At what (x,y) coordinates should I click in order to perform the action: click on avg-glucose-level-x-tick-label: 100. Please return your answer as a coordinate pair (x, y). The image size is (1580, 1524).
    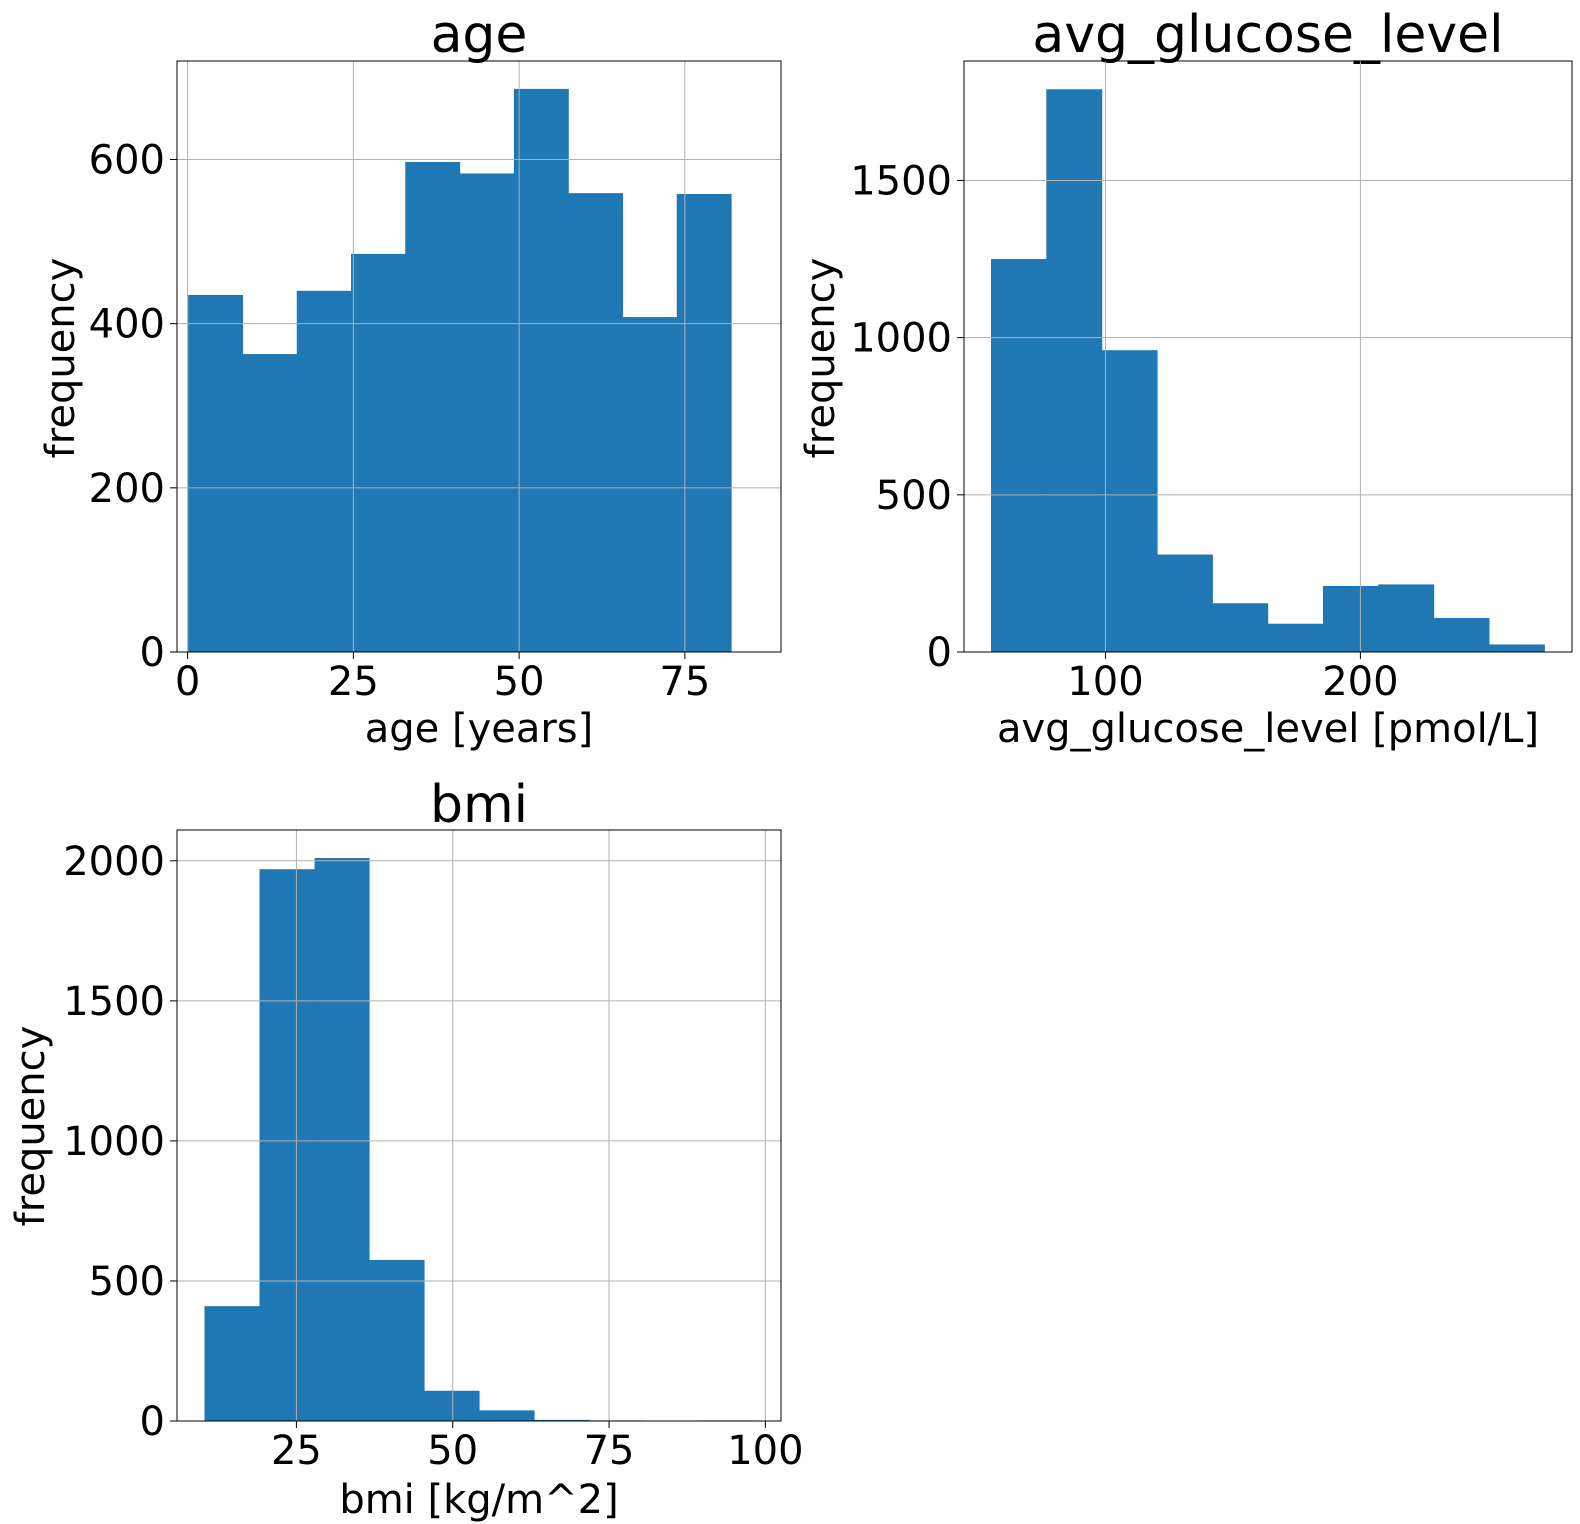
    Looking at the image, I should click on (1105, 682).